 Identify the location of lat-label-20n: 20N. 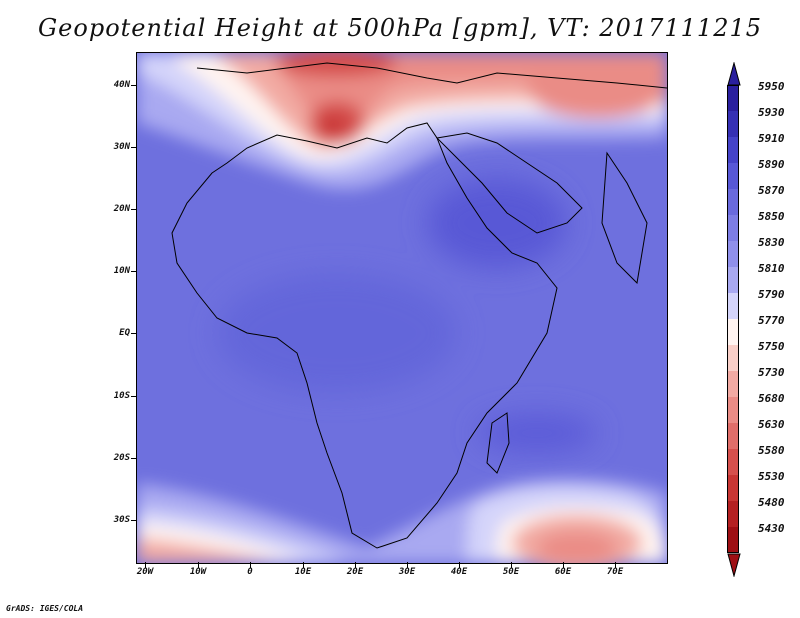
(121, 209).